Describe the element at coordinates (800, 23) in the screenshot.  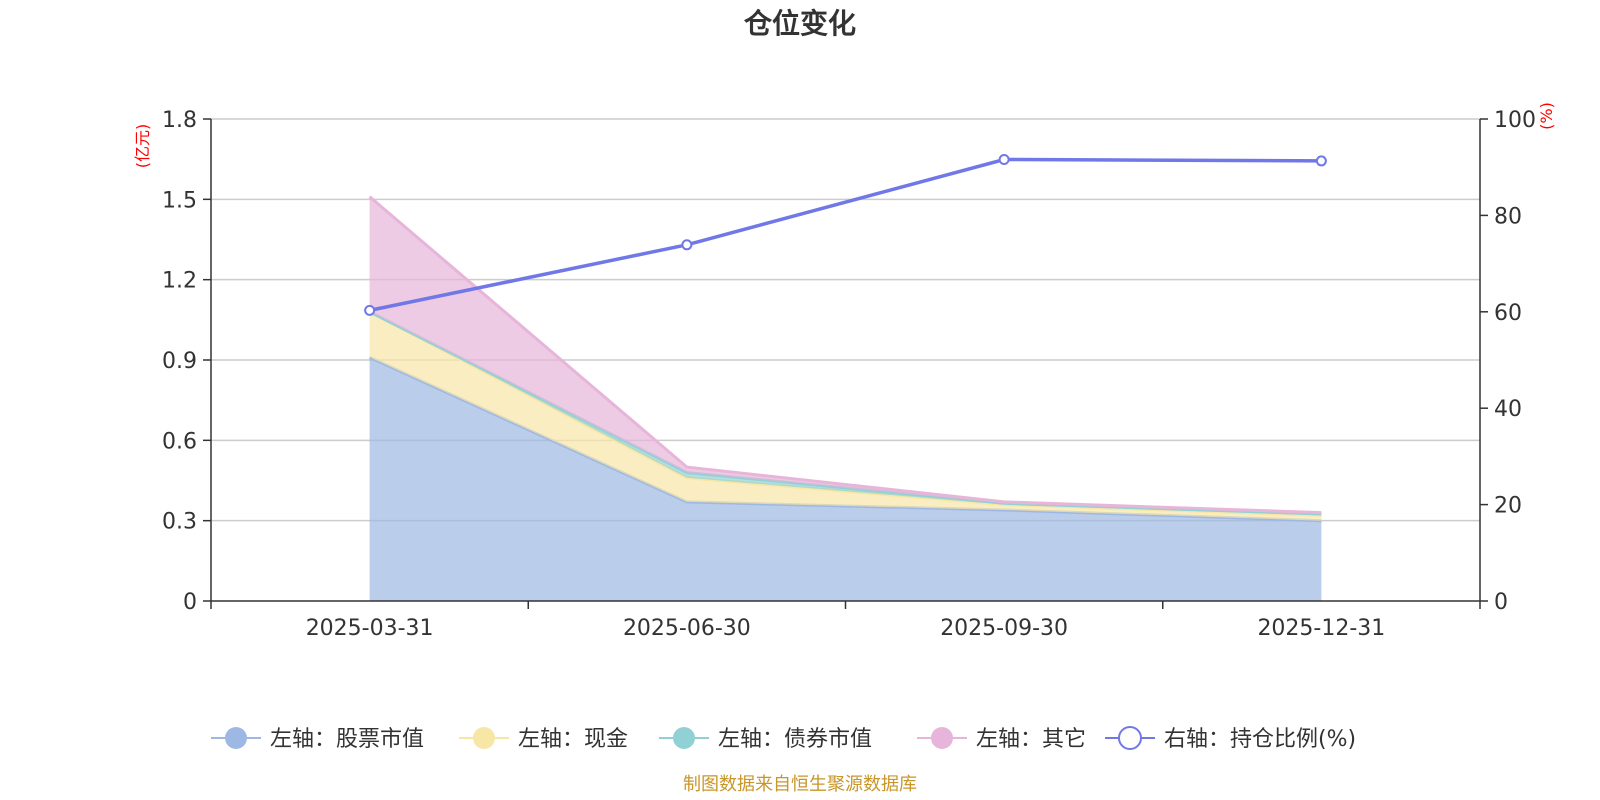
I see `chart-title: 仓位变化` at that location.